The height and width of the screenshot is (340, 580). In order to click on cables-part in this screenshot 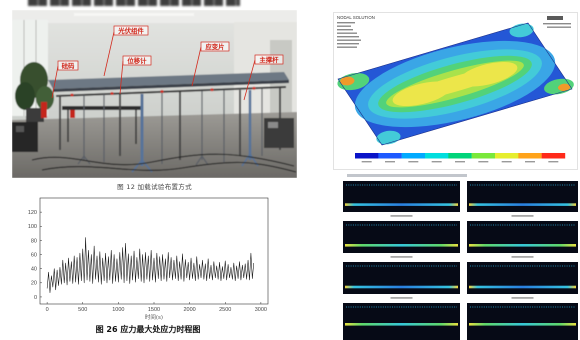, I will do `click(163, 160)`.